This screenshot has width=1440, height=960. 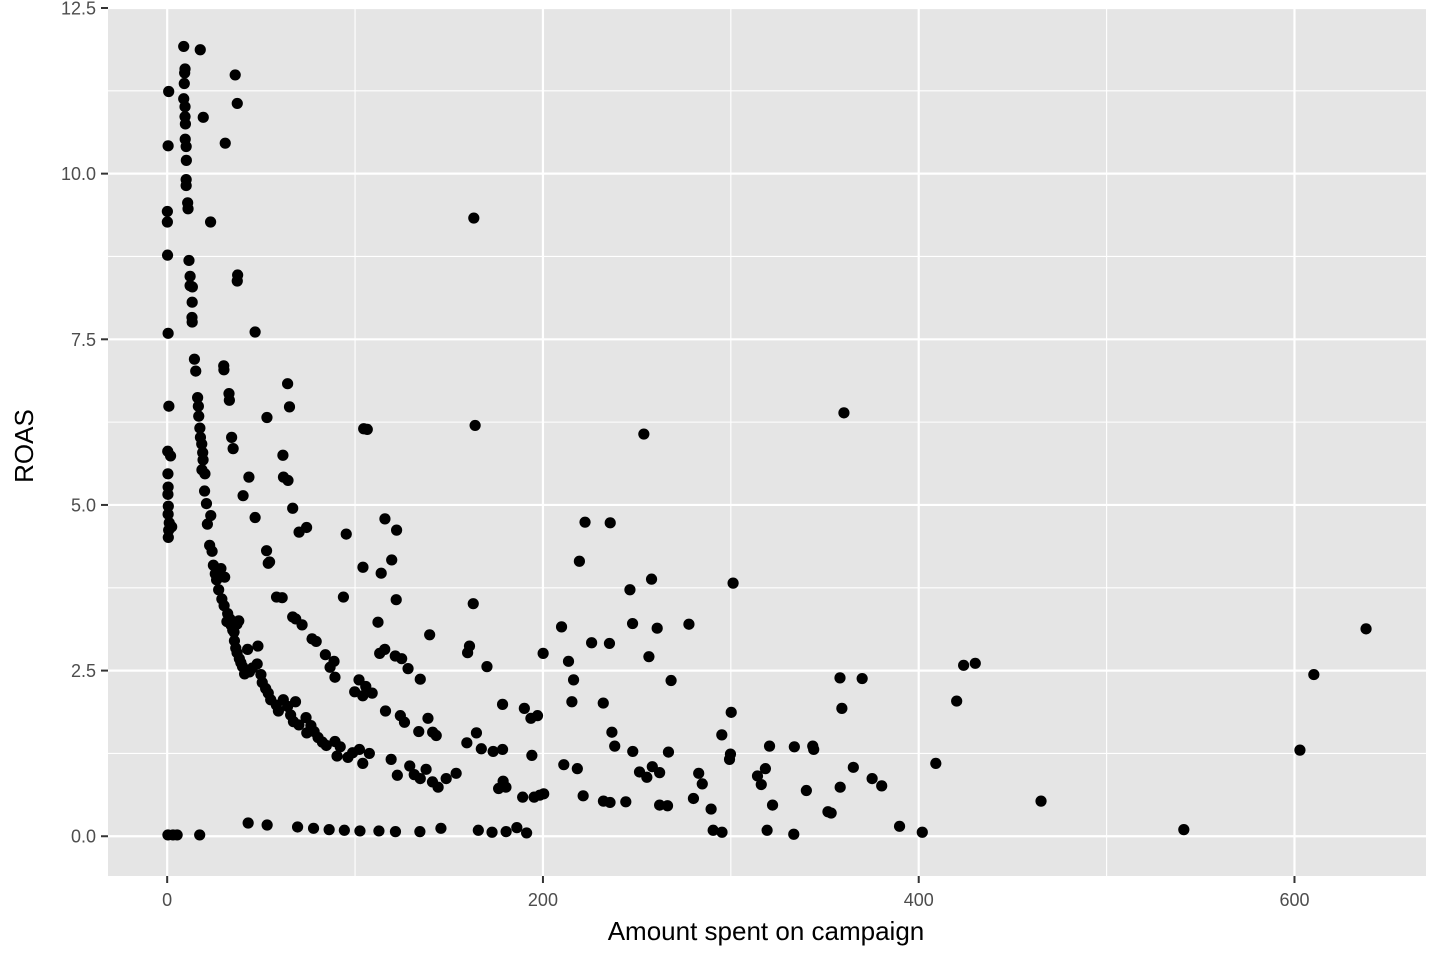 What do you see at coordinates (78, 9) in the screenshot?
I see `y-tick-label: 12.5` at bounding box center [78, 9].